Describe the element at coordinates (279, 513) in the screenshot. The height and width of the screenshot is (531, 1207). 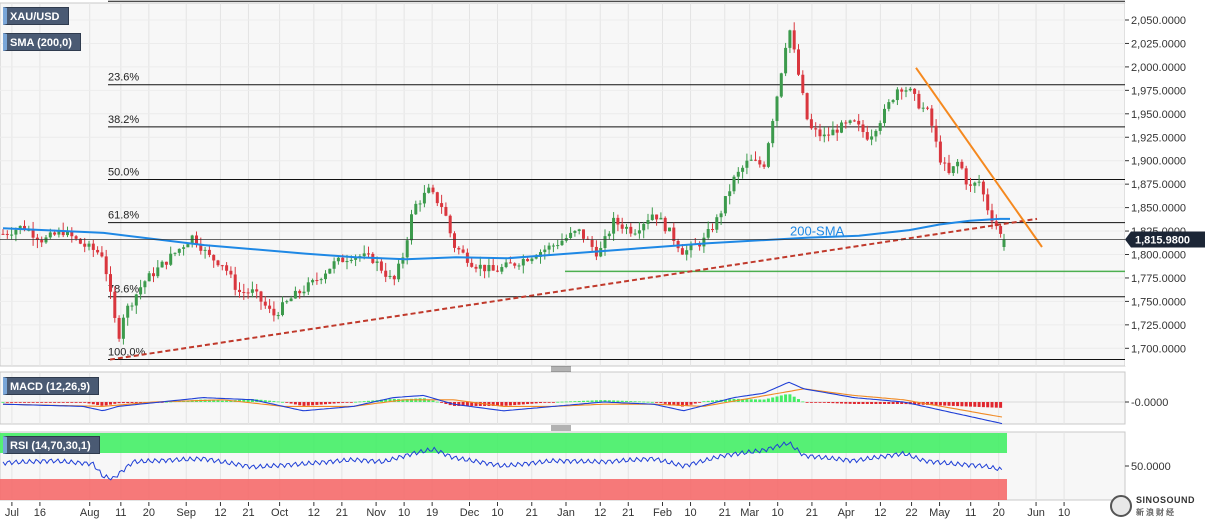
I see `time-axis-label: Oct` at that location.